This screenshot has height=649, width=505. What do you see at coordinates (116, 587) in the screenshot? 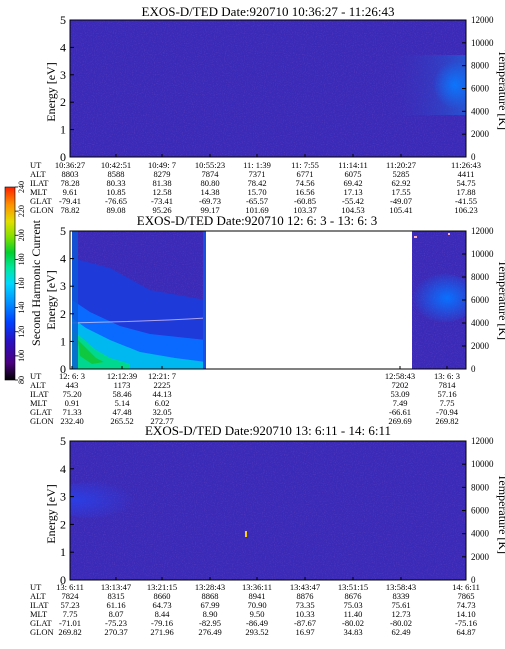
I see `ephemeris-cell: 13:13:47` at bounding box center [116, 587].